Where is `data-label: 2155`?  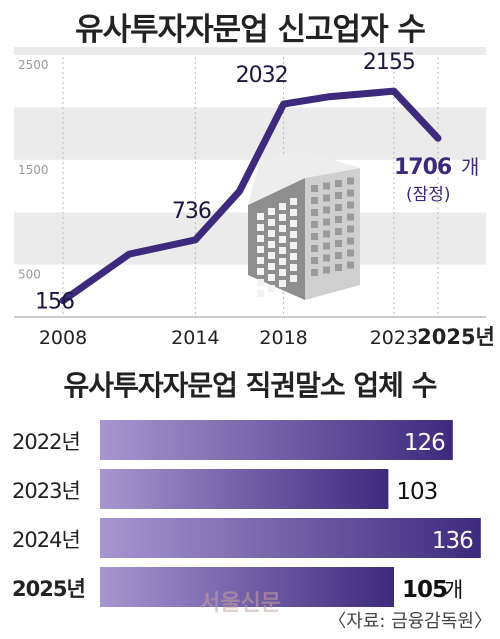
data-label: 2155 is located at coordinates (389, 62).